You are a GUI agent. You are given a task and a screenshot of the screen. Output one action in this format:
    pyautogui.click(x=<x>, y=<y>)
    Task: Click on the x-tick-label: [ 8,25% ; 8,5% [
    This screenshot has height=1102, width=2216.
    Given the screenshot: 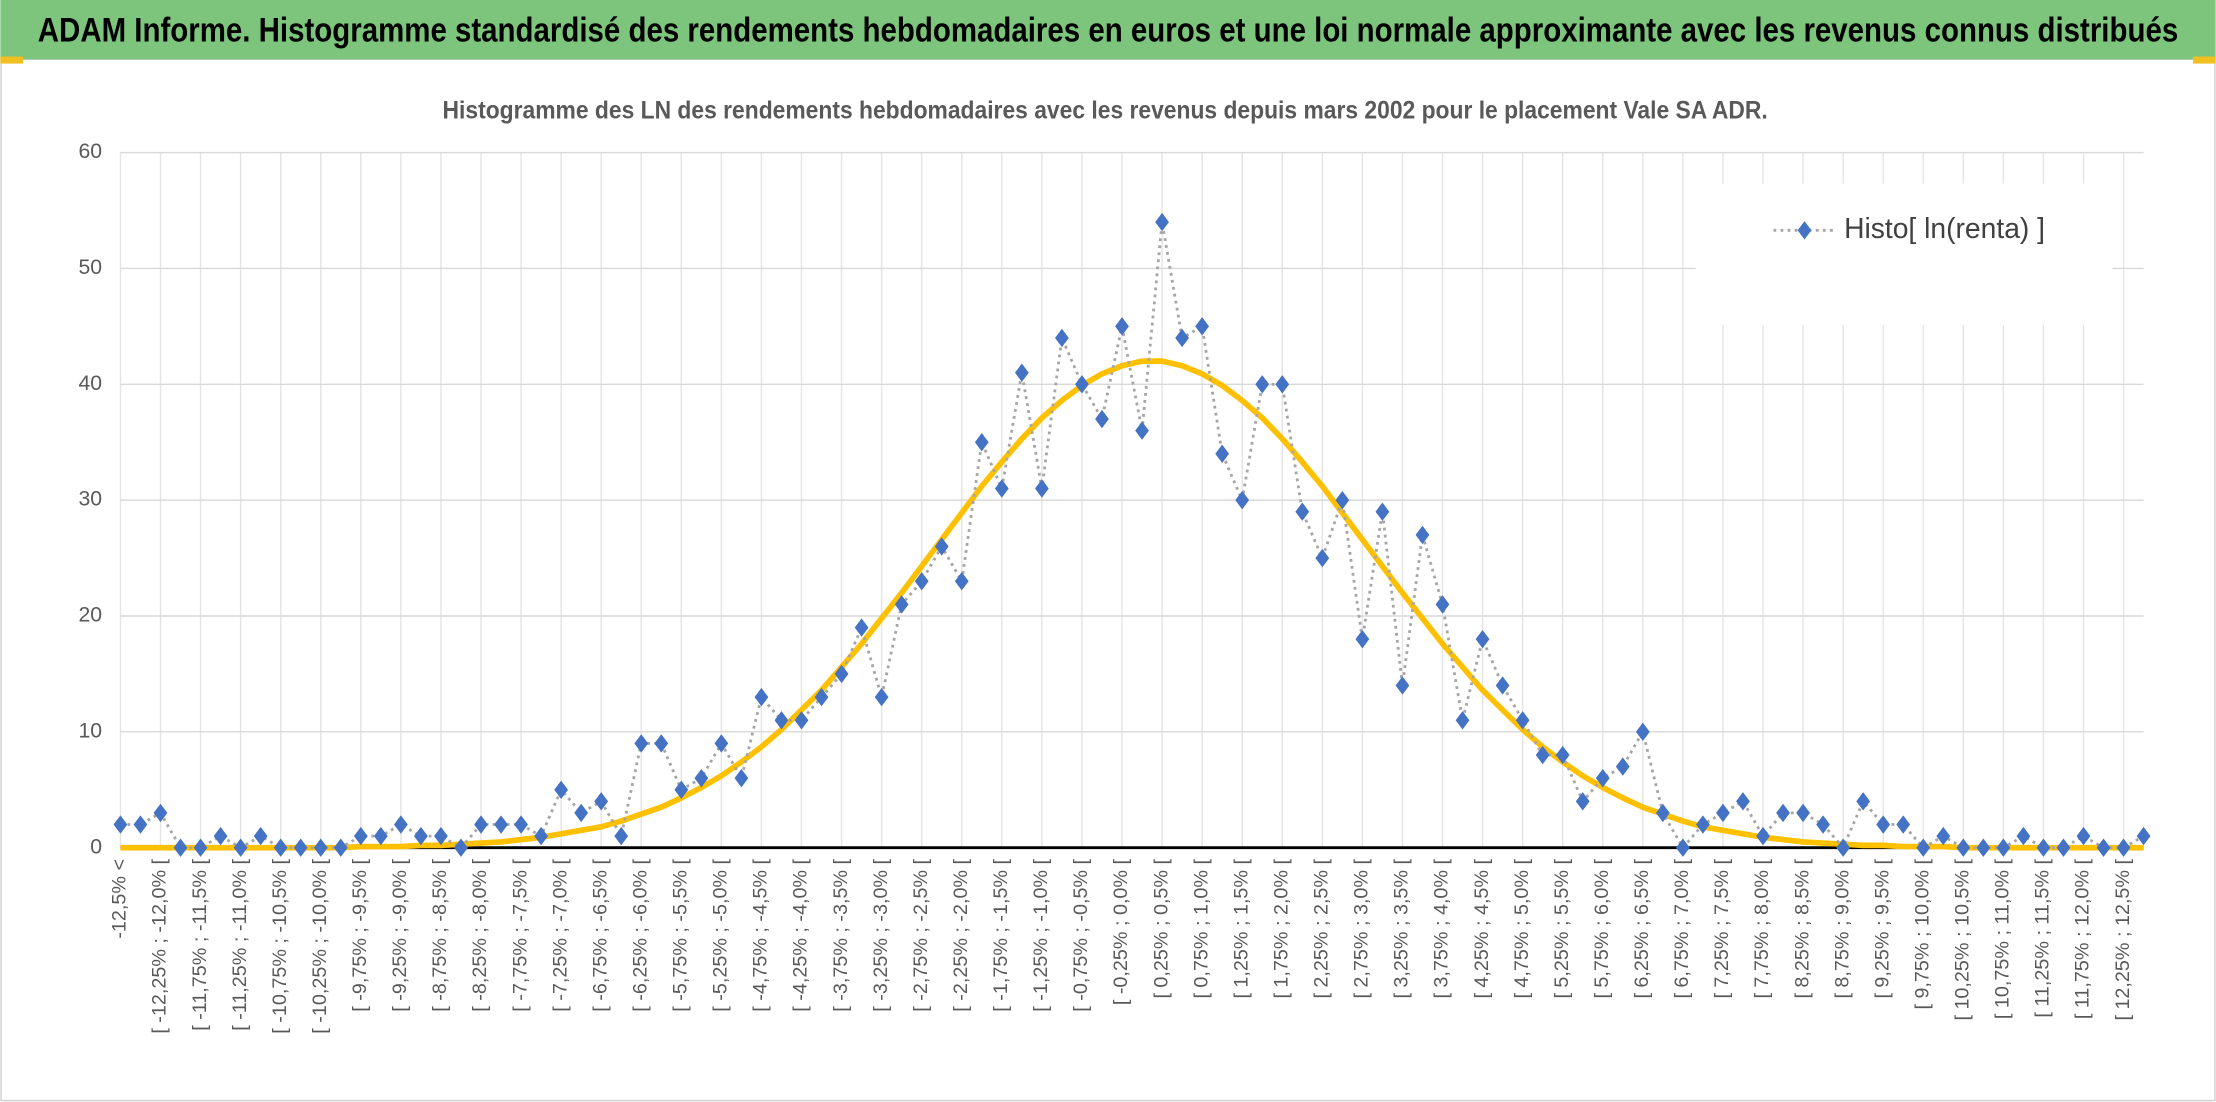 What is the action you would take?
    pyautogui.click(x=1802, y=928)
    